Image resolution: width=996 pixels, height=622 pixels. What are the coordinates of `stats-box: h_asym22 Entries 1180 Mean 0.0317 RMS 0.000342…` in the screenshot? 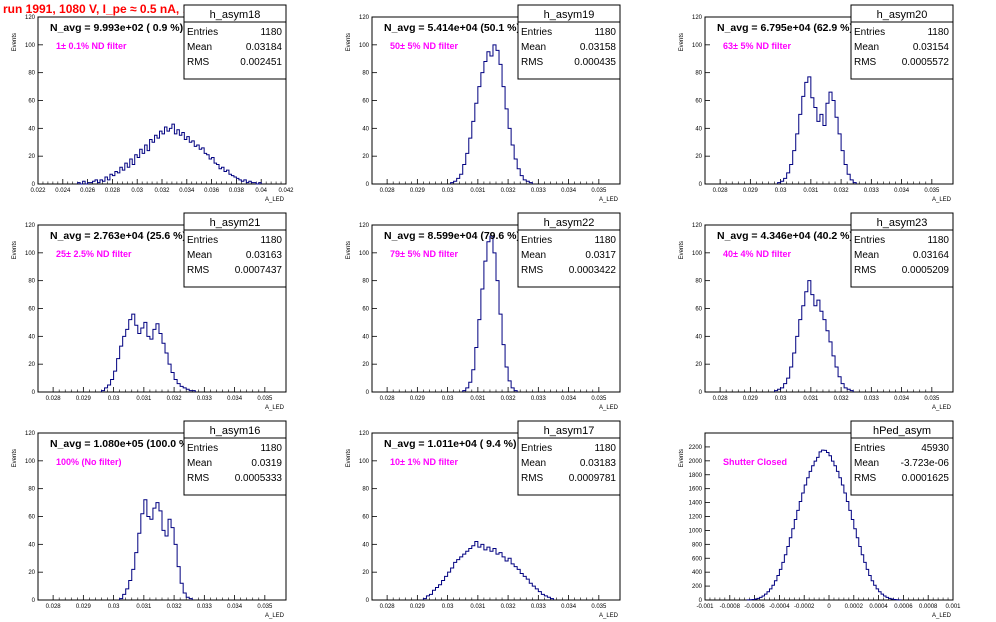 It's located at (569, 250).